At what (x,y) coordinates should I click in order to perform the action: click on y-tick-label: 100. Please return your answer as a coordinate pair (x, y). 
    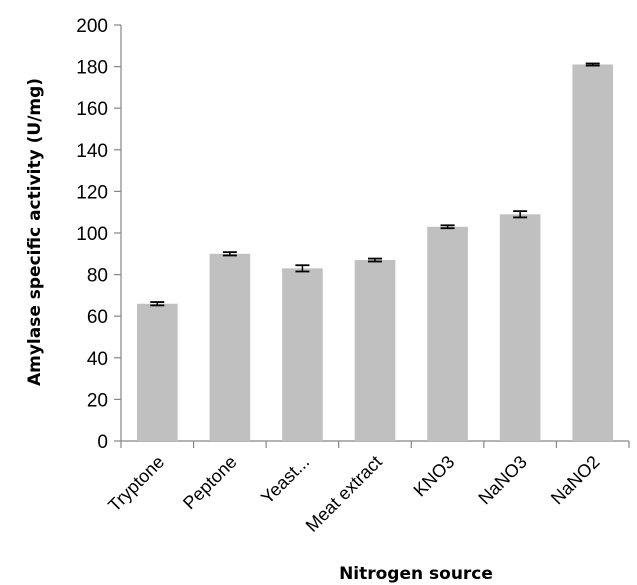
    Looking at the image, I should click on (92, 234).